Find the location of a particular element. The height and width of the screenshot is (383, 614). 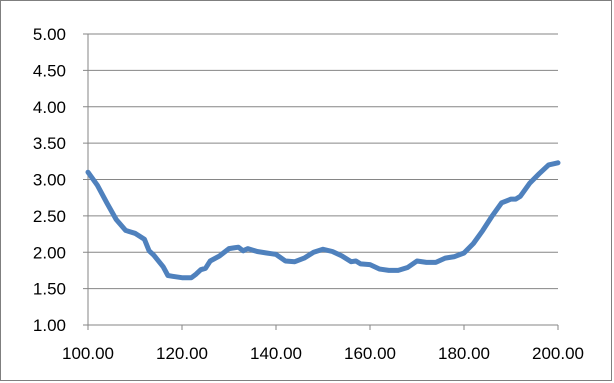

x-tick-label: 100.00 is located at coordinates (88, 353).